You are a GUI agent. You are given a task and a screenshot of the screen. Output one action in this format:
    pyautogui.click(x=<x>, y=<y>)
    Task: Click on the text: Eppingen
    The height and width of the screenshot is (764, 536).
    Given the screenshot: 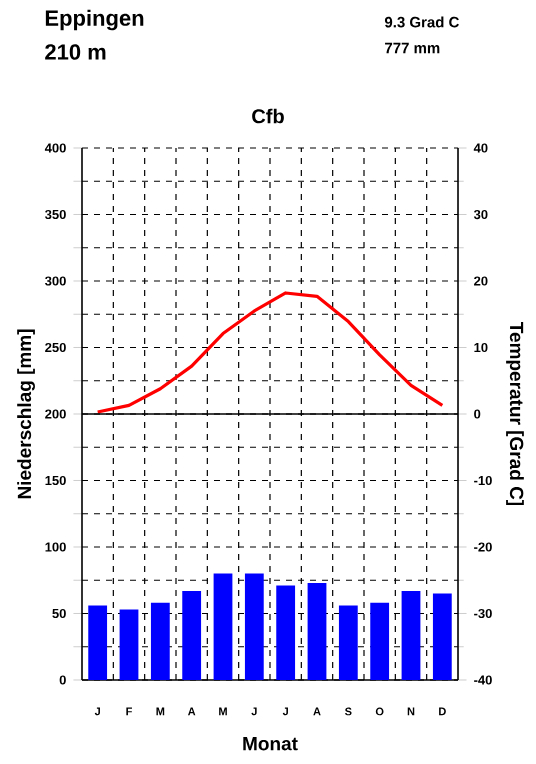 What is the action you would take?
    pyautogui.click(x=94, y=20)
    